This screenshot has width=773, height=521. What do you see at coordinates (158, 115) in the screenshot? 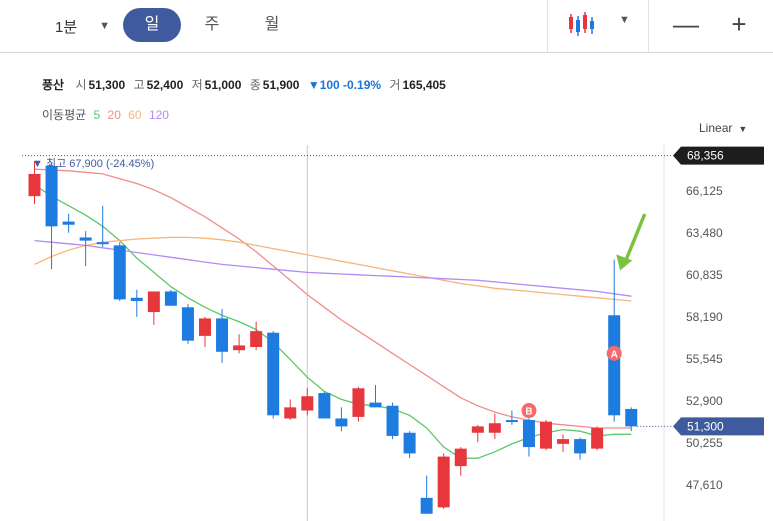
I see `ma-120-label: 120` at bounding box center [158, 115].